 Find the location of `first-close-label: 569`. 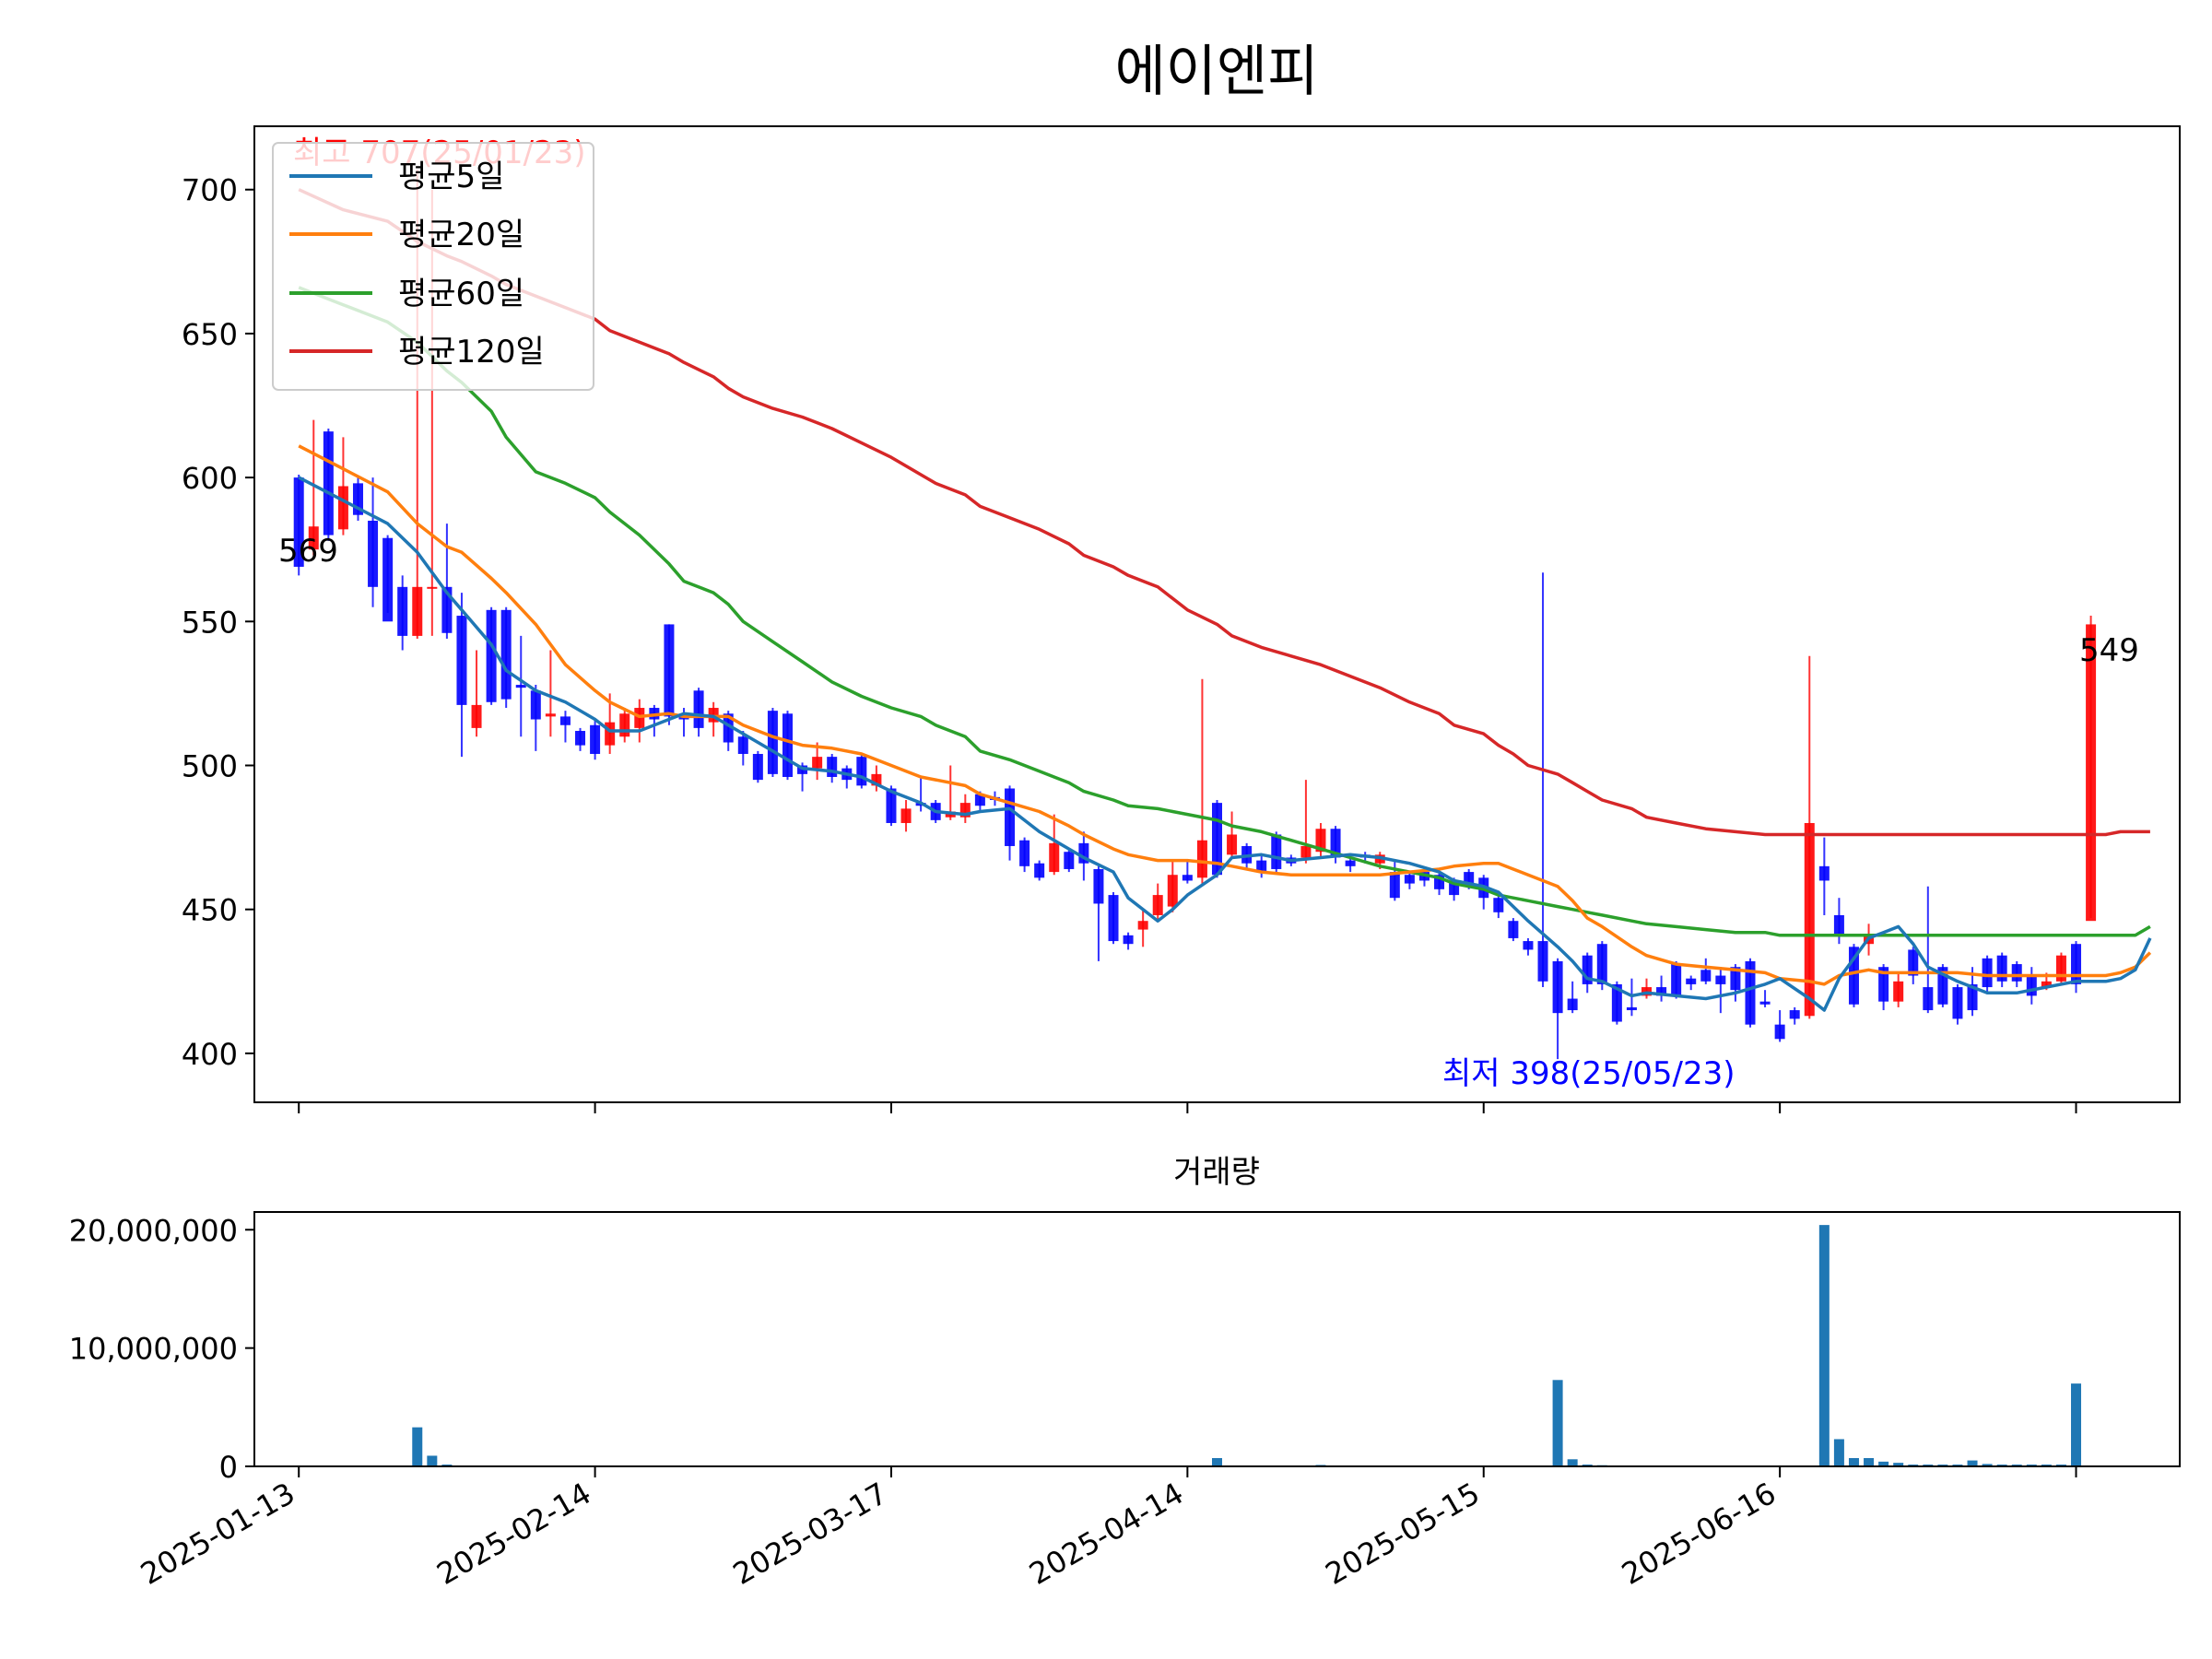

first-close-label: 569 is located at coordinates (308, 551).